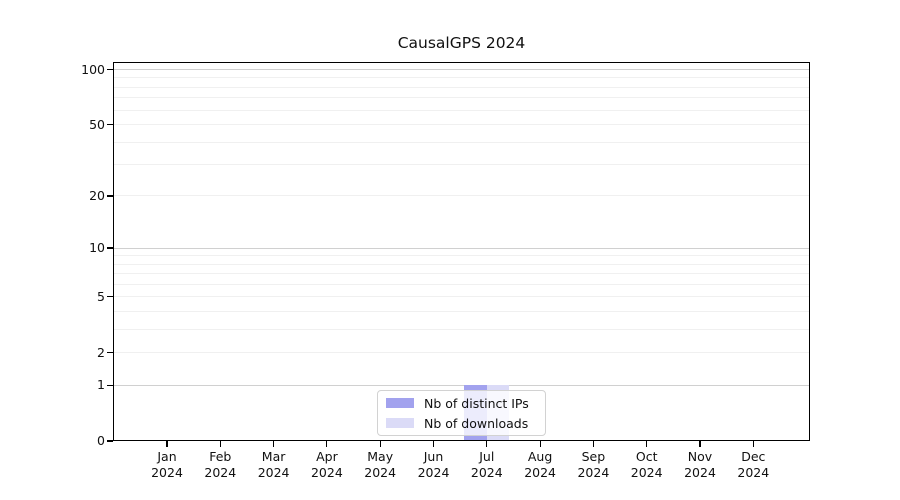 This screenshot has height=500, width=900. I want to click on month-label: Sep, so click(593, 456).